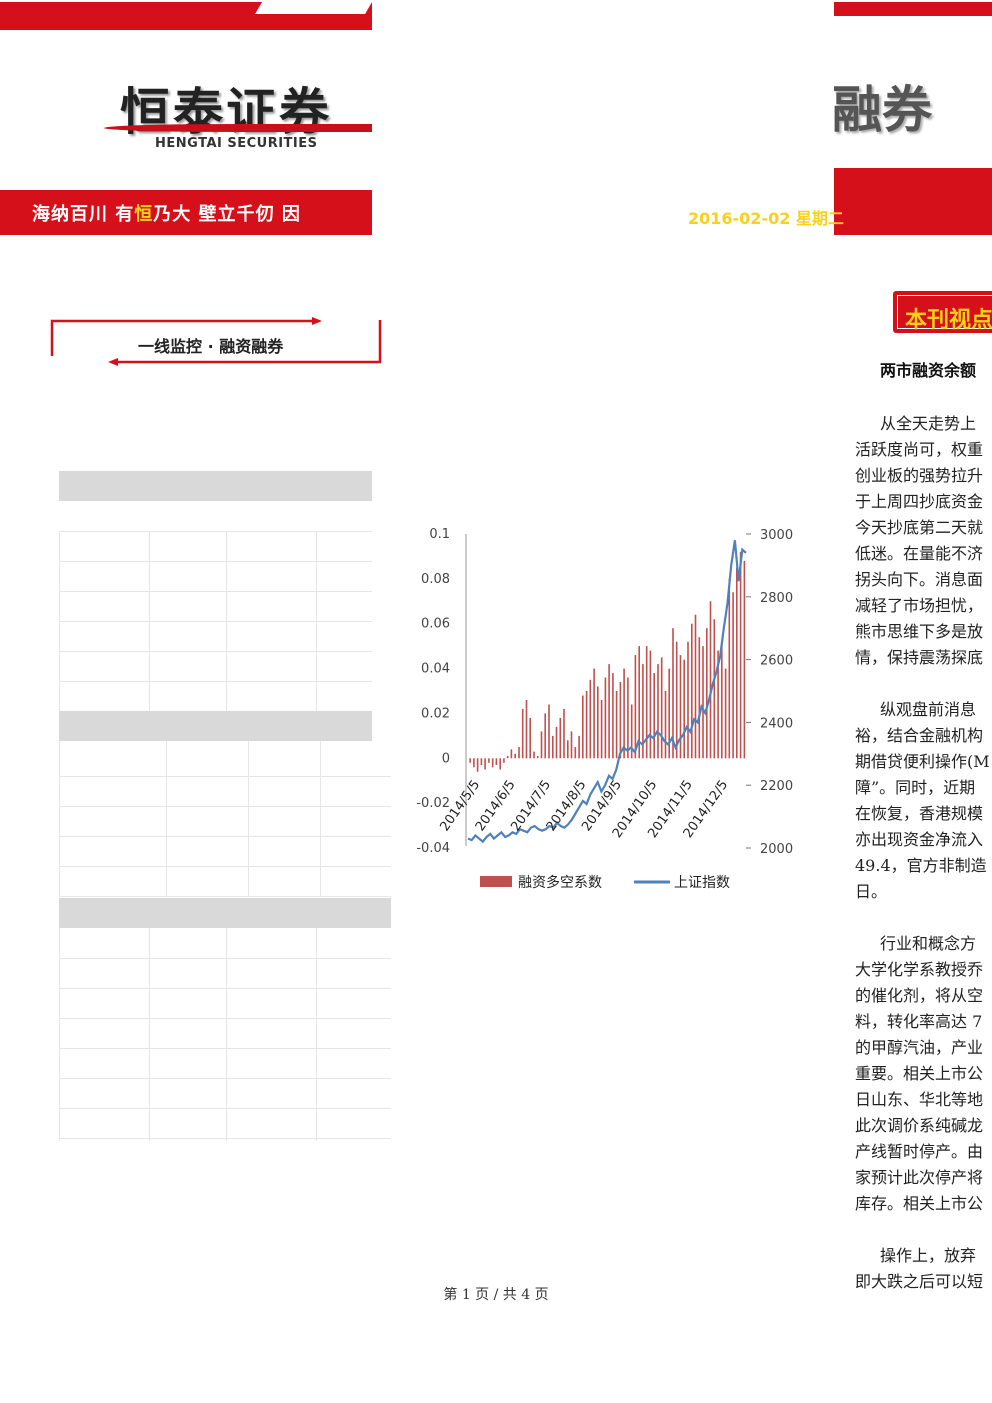 The height and width of the screenshot is (1403, 992). What do you see at coordinates (919, 527) in the screenshot?
I see `para-line: 今天抄底第二天就` at bounding box center [919, 527].